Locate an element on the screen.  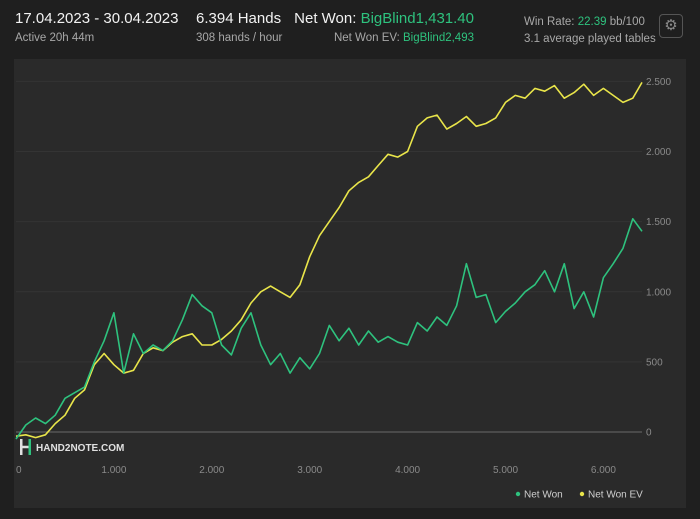
y-tick-label: 500 is located at coordinates (654, 362).